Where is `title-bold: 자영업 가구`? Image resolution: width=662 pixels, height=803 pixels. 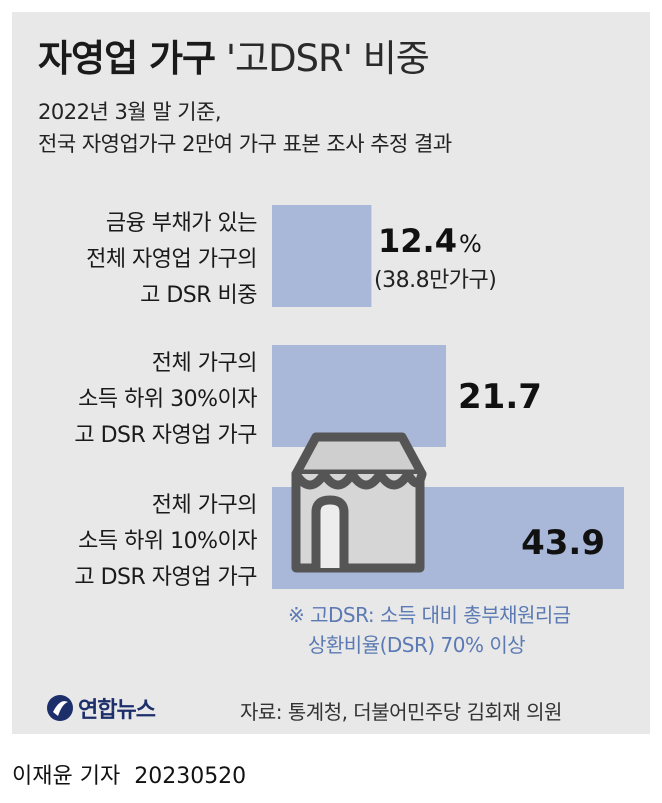 title-bold: 자영업 가구 is located at coordinates (127, 58).